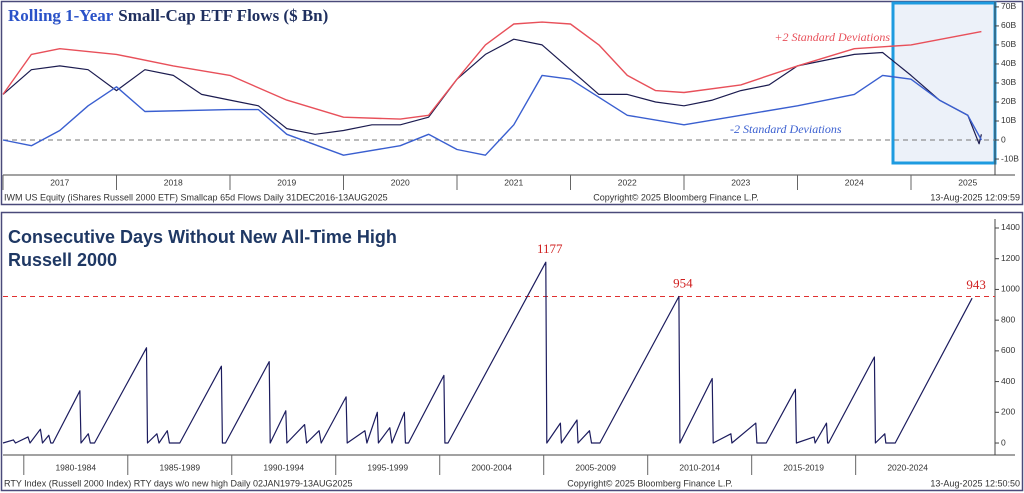 The height and width of the screenshot is (493, 1024). I want to click on y-tick-label: 70B, so click(1008, 6).